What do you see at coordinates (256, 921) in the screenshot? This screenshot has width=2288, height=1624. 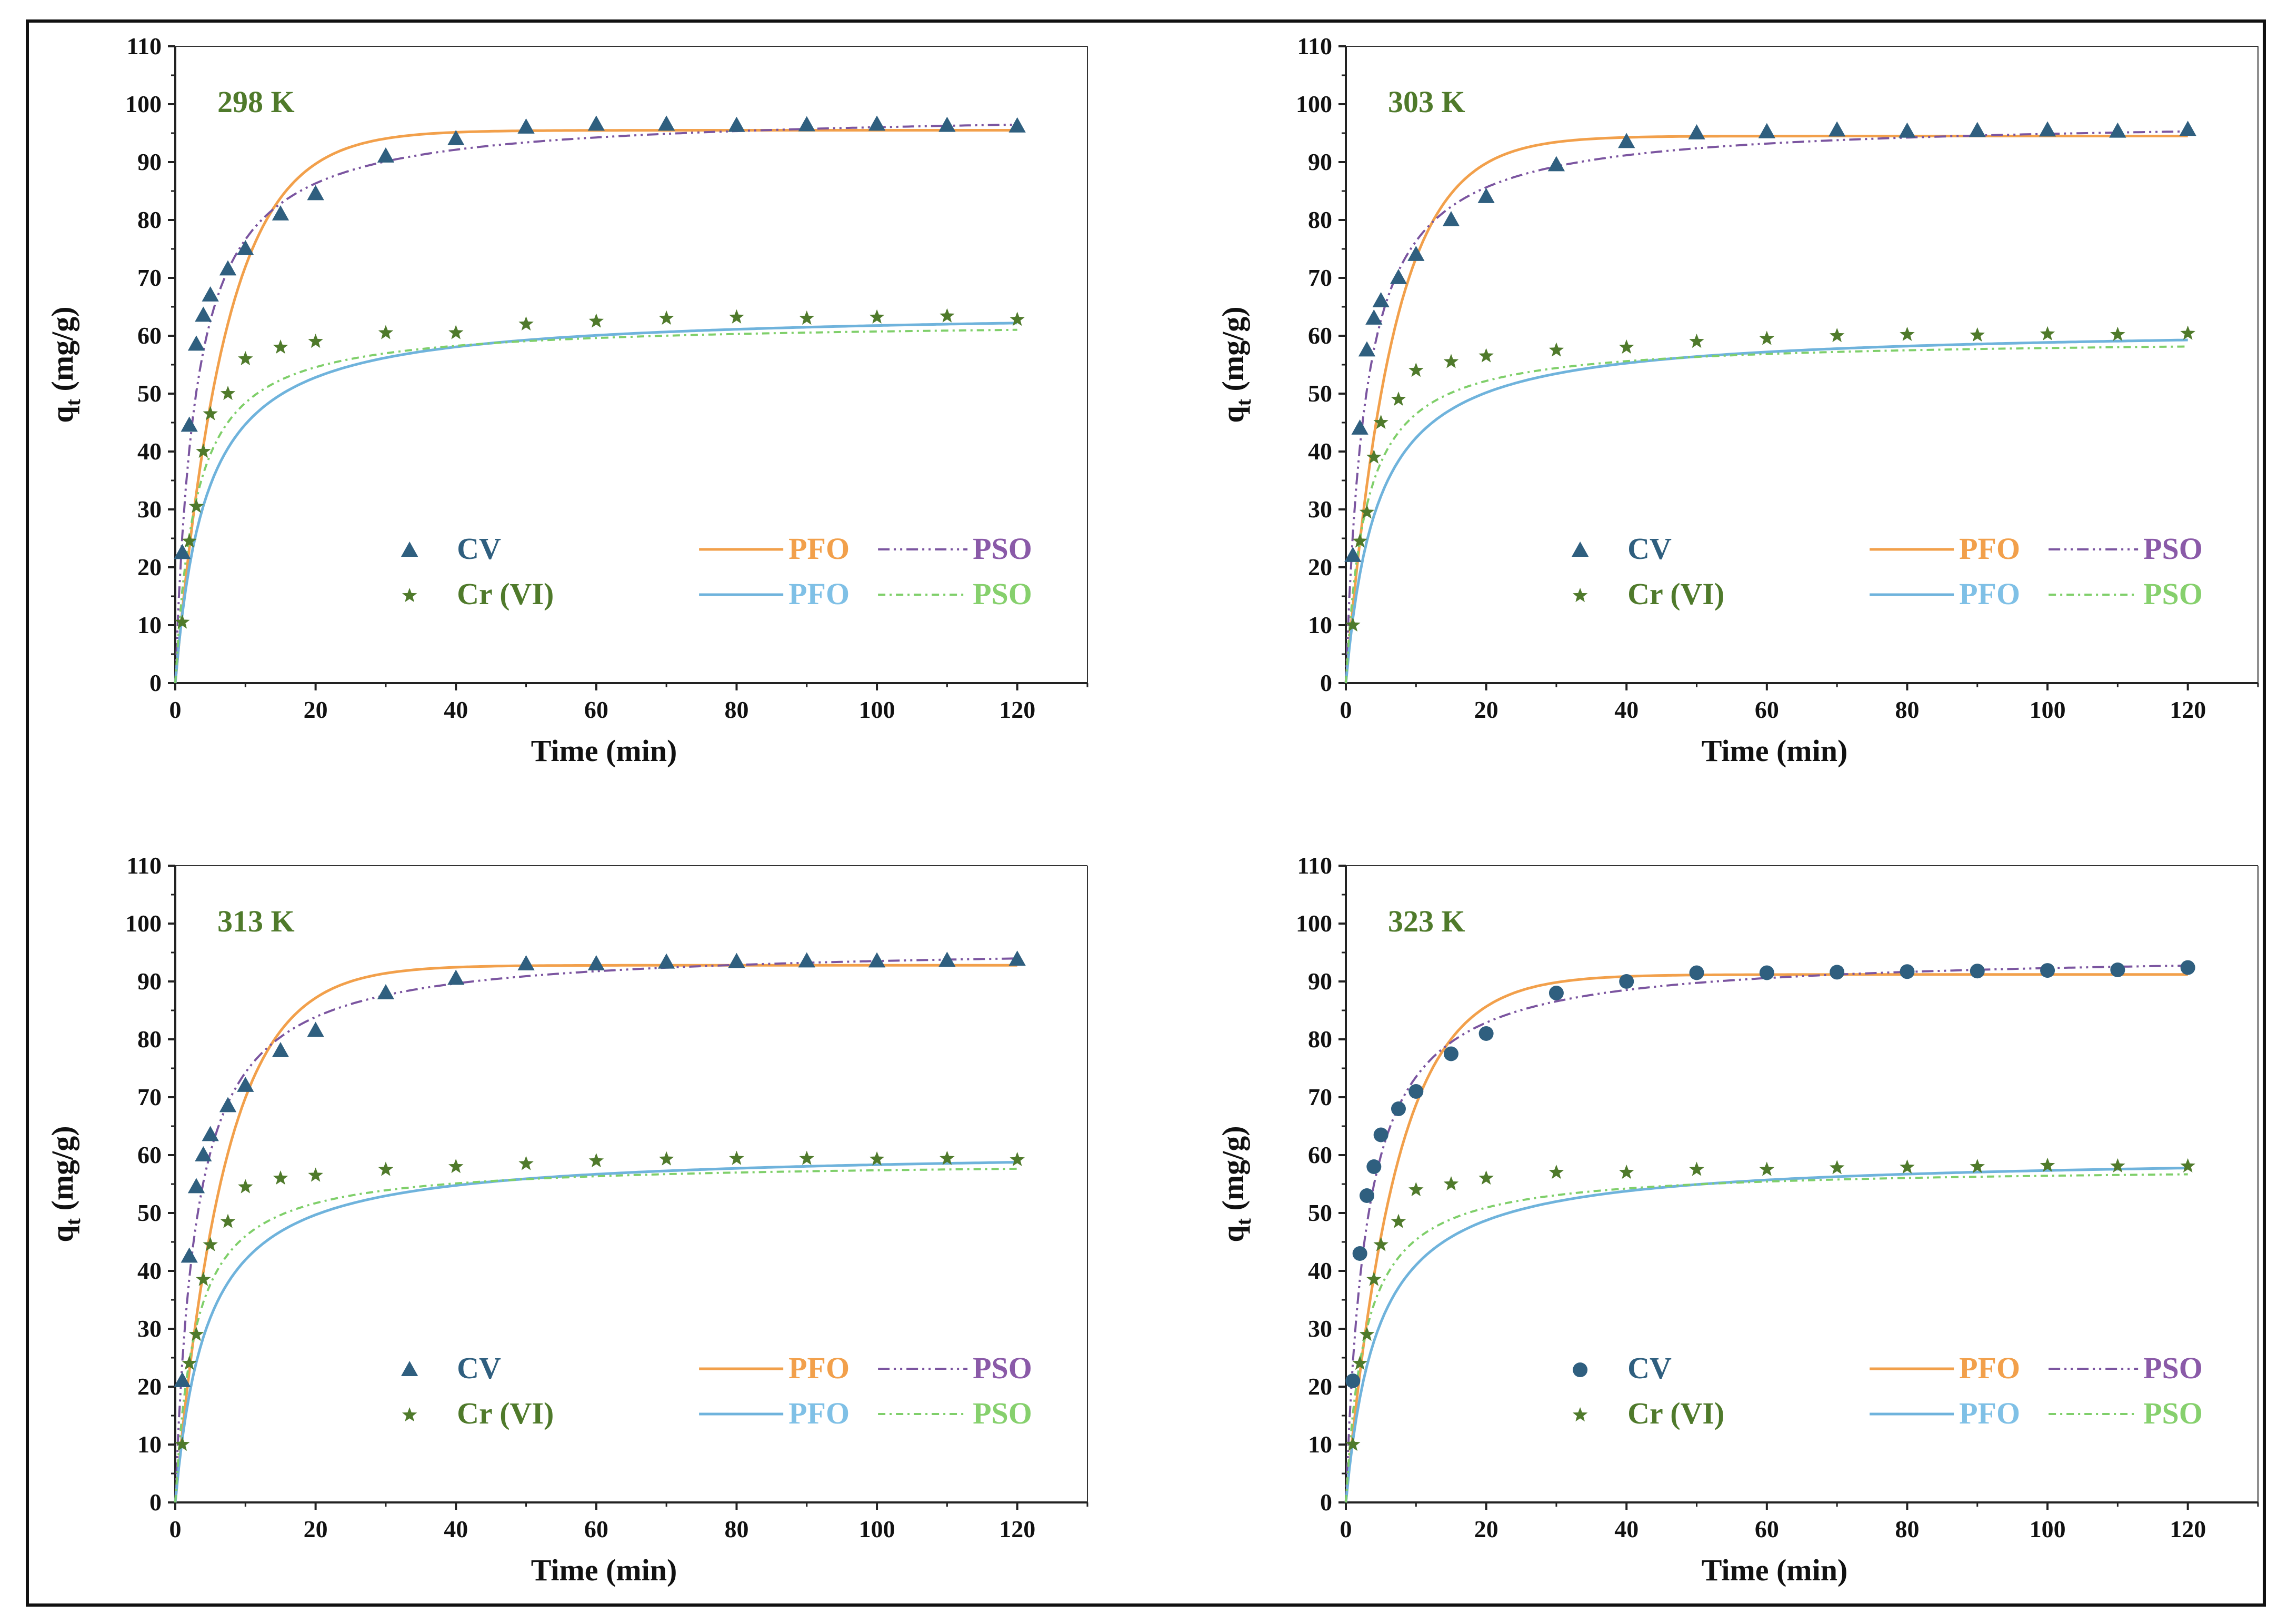 I see `panel-temperature-label: 313 K` at bounding box center [256, 921].